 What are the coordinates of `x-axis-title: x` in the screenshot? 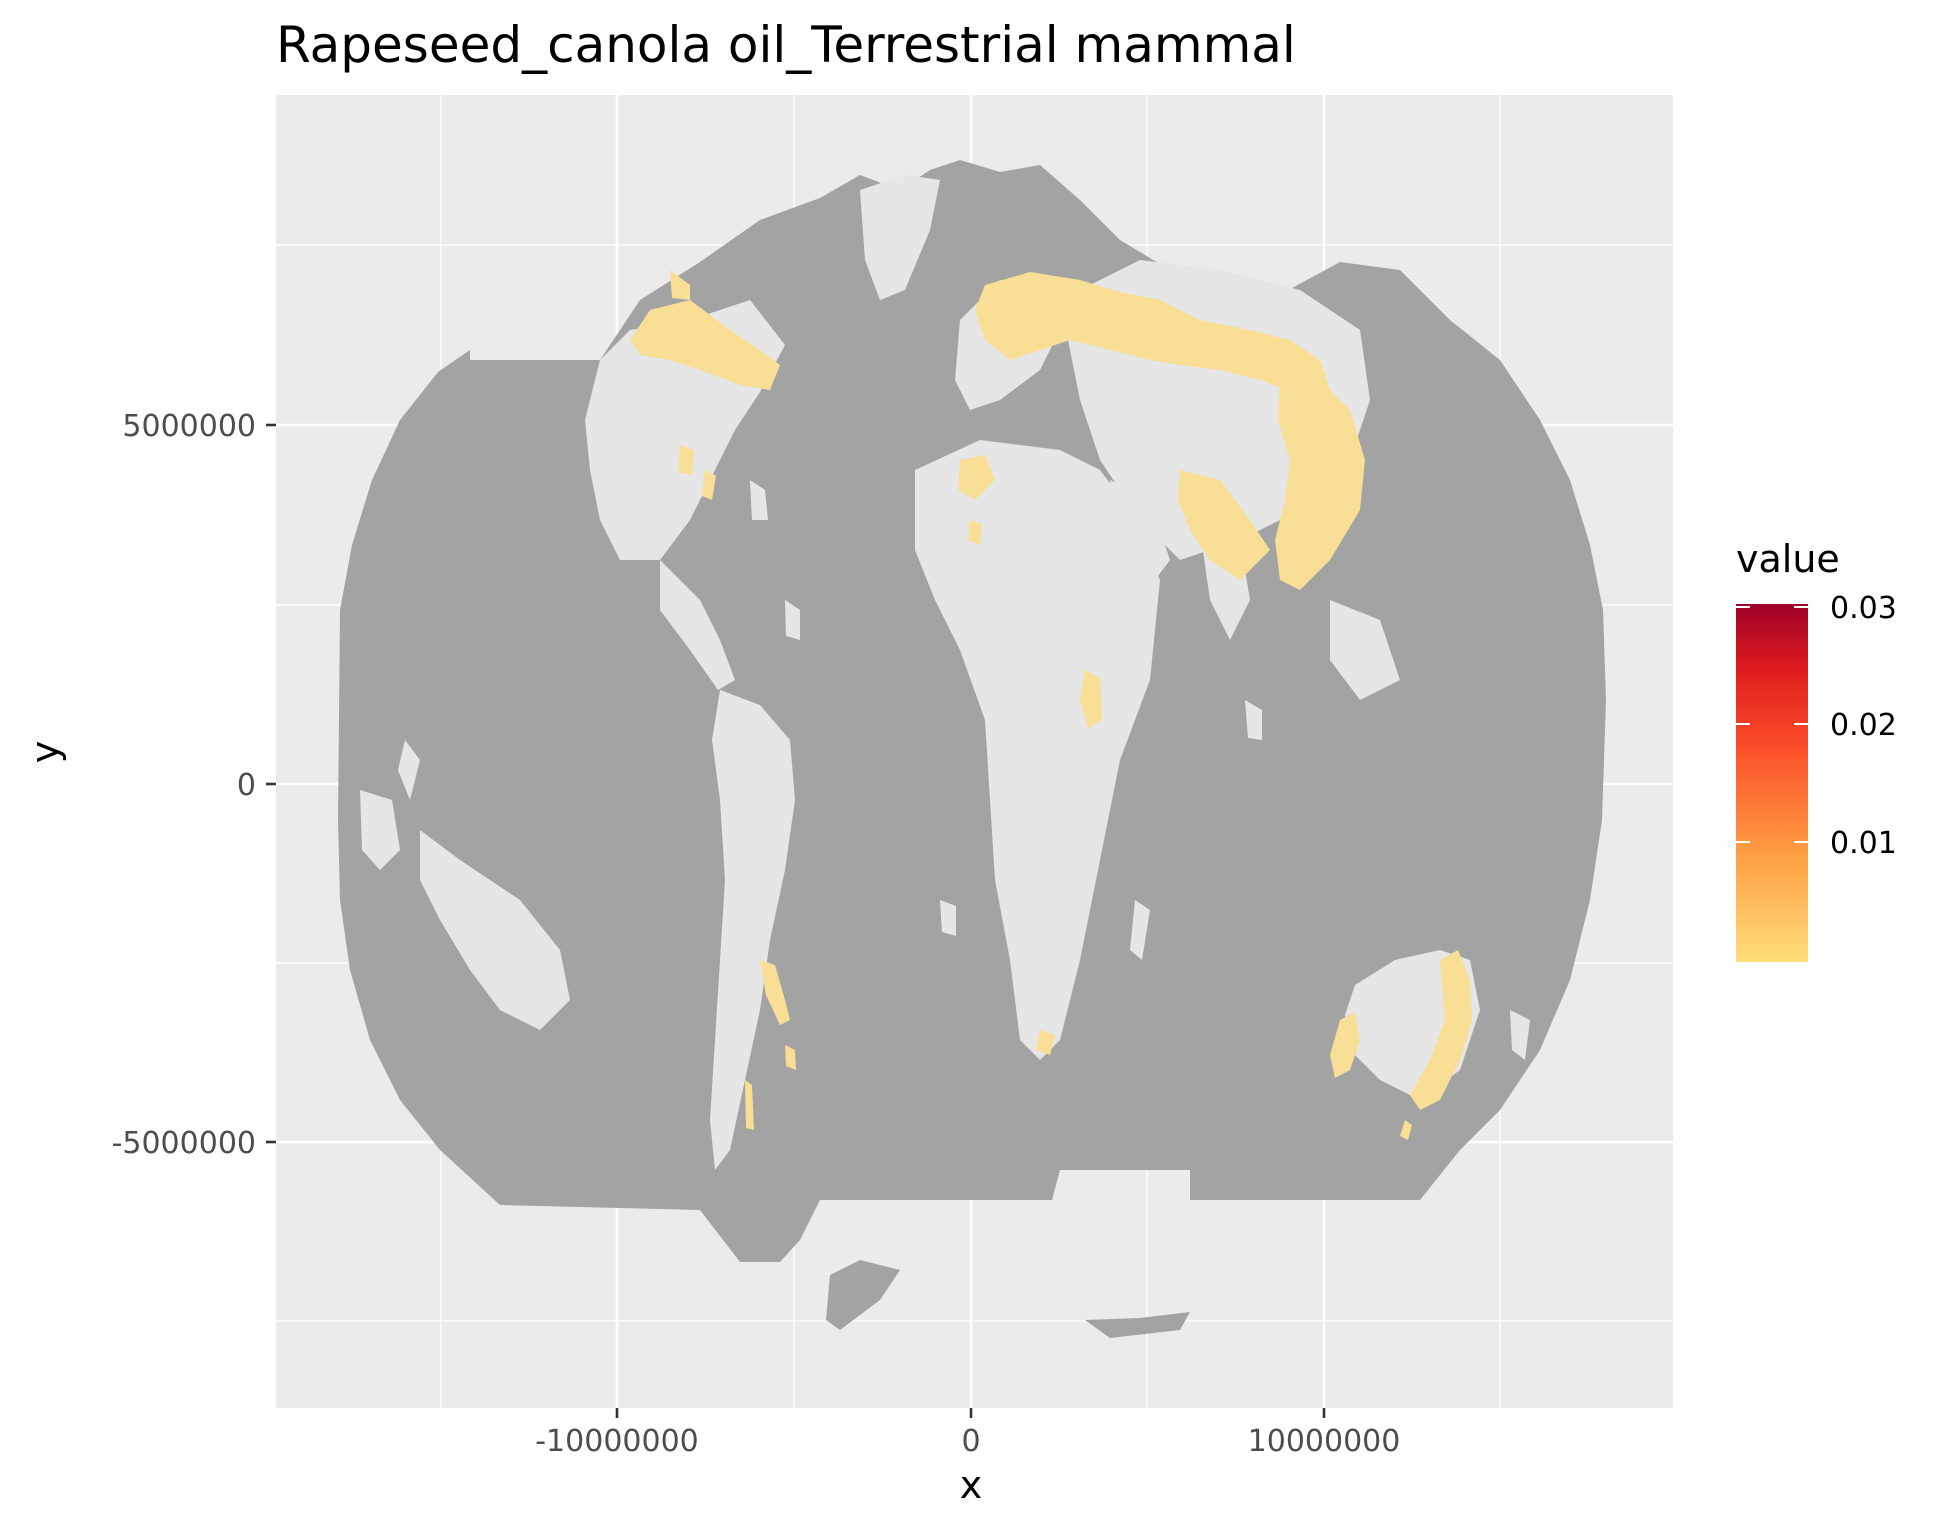 It's located at (971, 1485).